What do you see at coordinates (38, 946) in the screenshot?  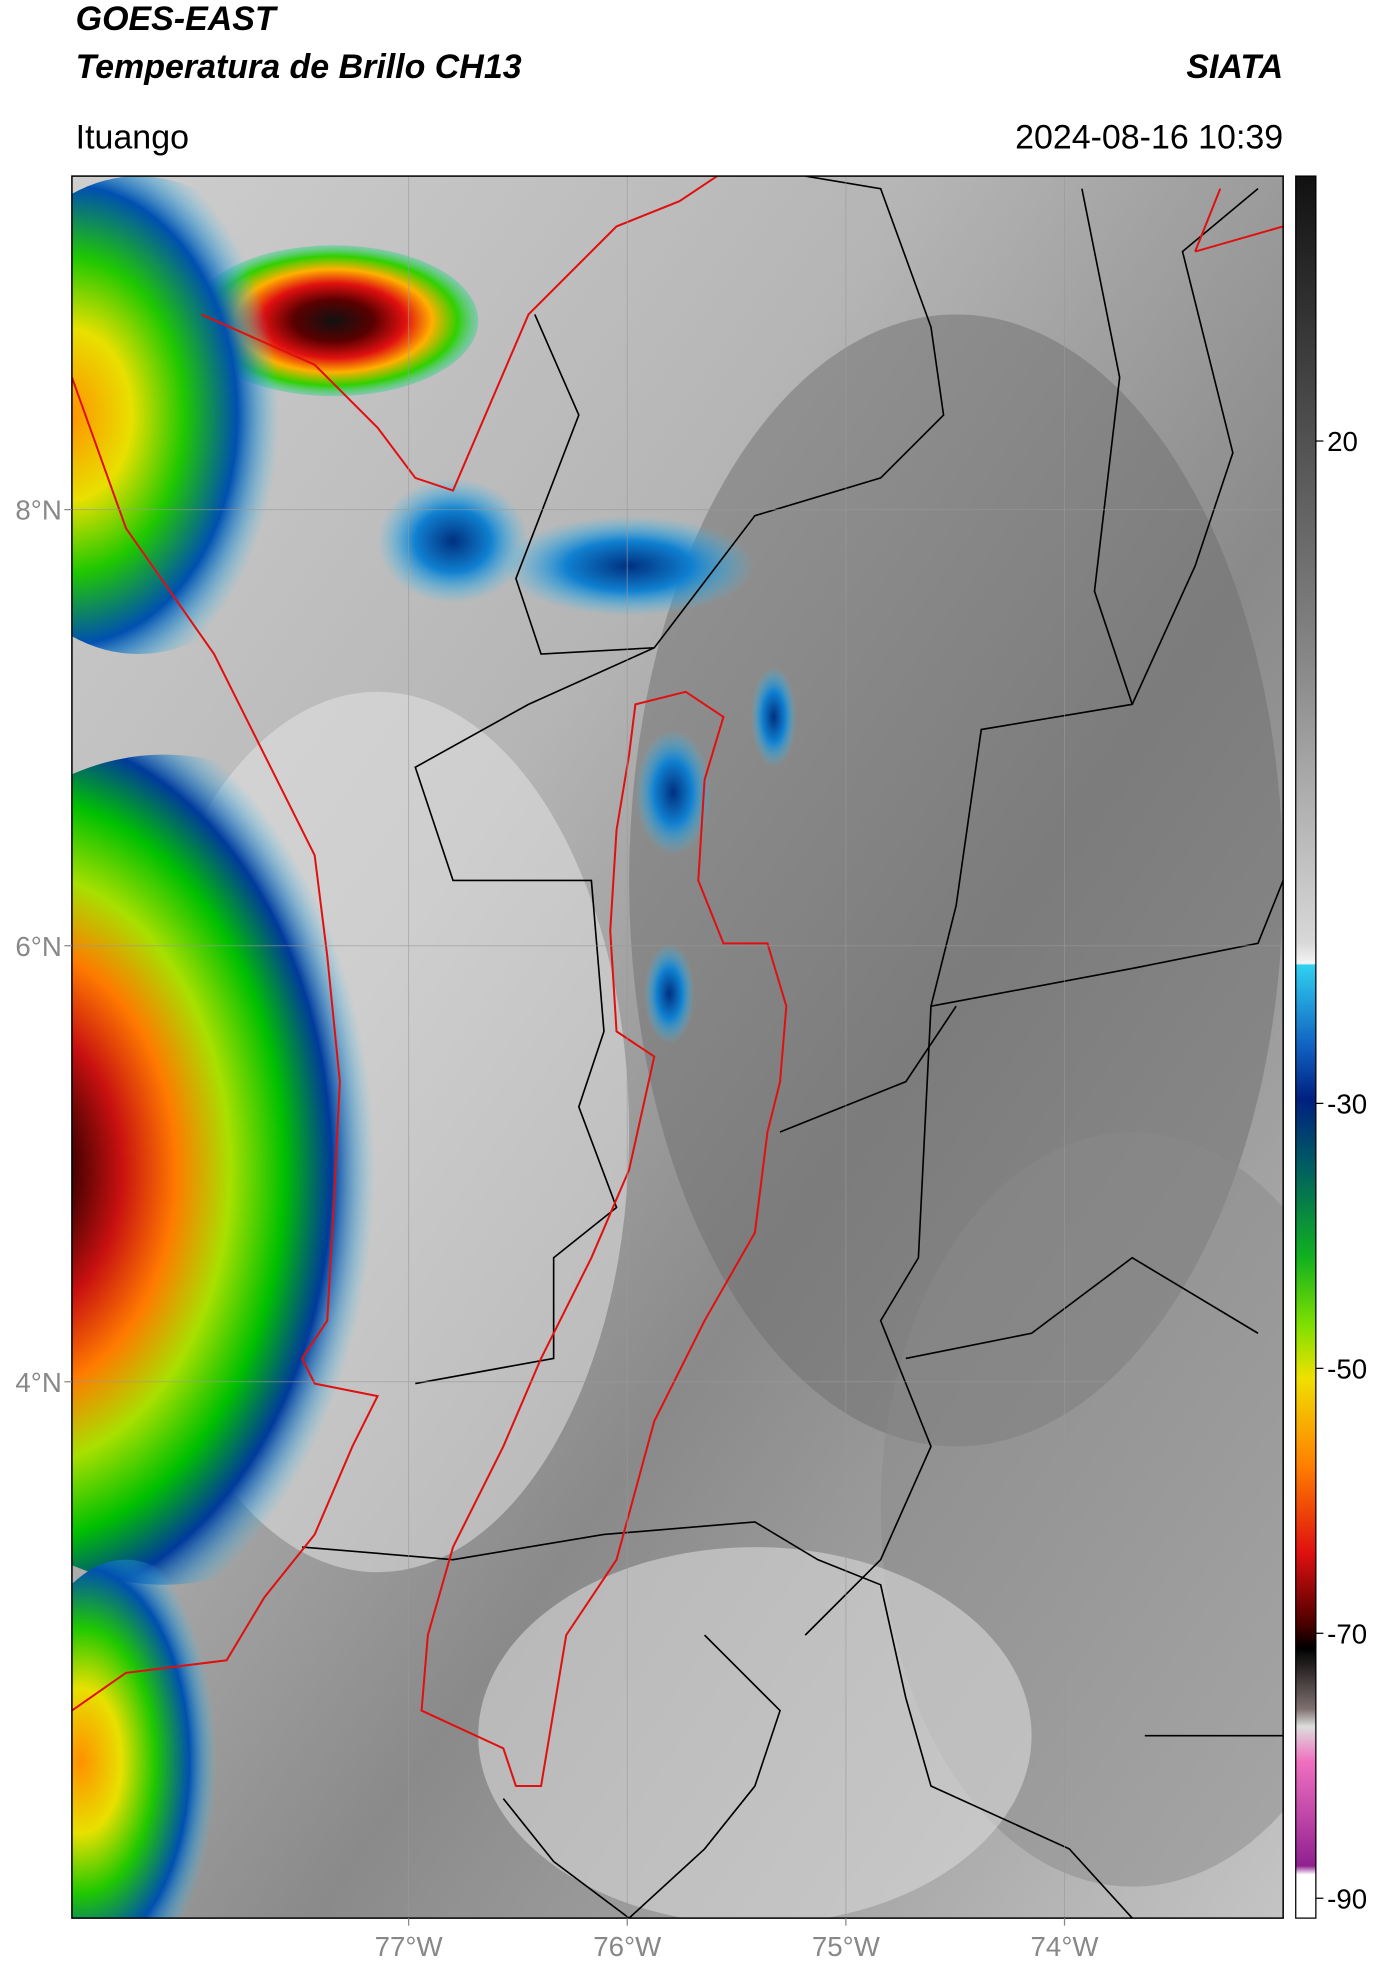 I see `y-tick-label: 6°N` at bounding box center [38, 946].